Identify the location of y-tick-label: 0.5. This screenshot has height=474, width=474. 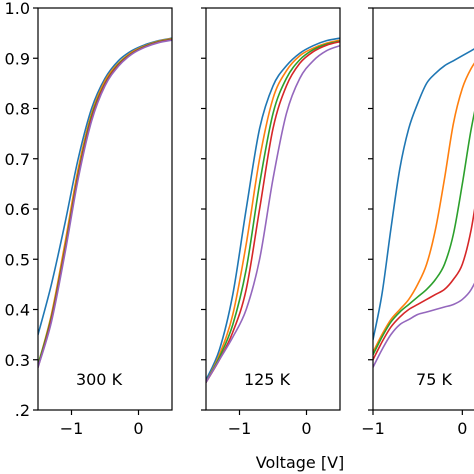
(17, 259).